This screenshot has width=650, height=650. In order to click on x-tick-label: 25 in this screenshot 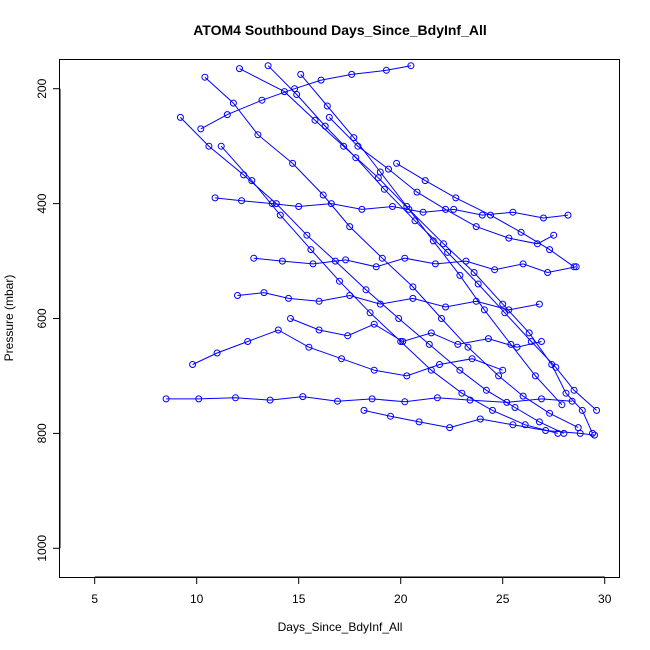, I will do `click(503, 599)`.